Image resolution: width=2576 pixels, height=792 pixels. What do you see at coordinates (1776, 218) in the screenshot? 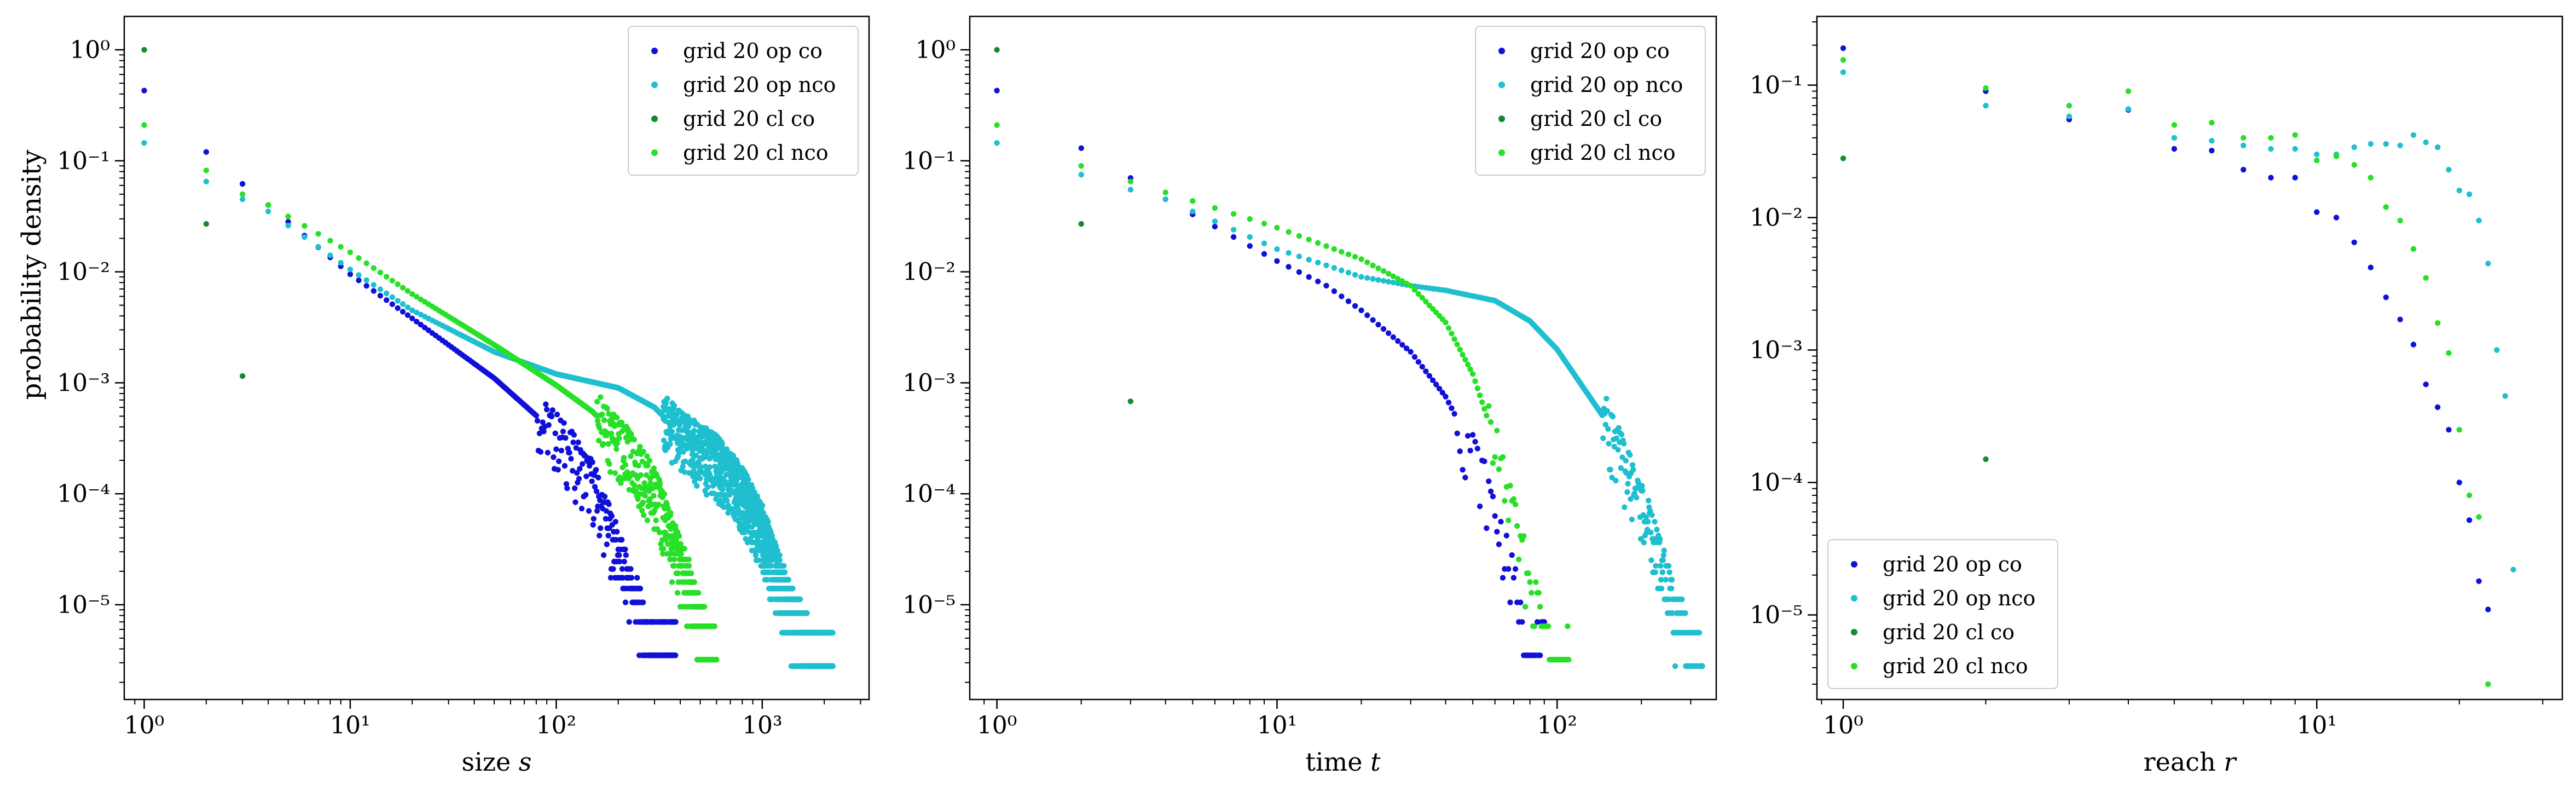
I see `y-tick-label: 10⁻²` at bounding box center [1776, 218].